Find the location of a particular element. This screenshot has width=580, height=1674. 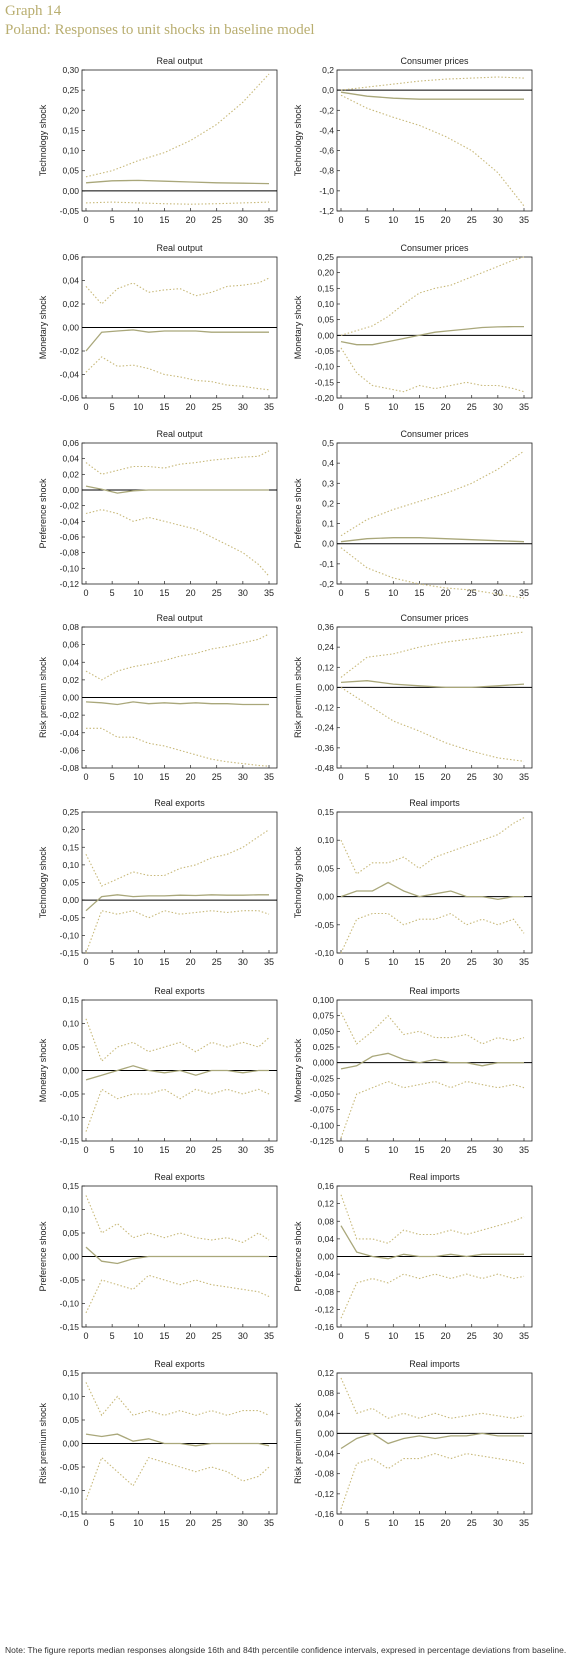

y-tick-label: -0,100 is located at coordinates (322, 1125).